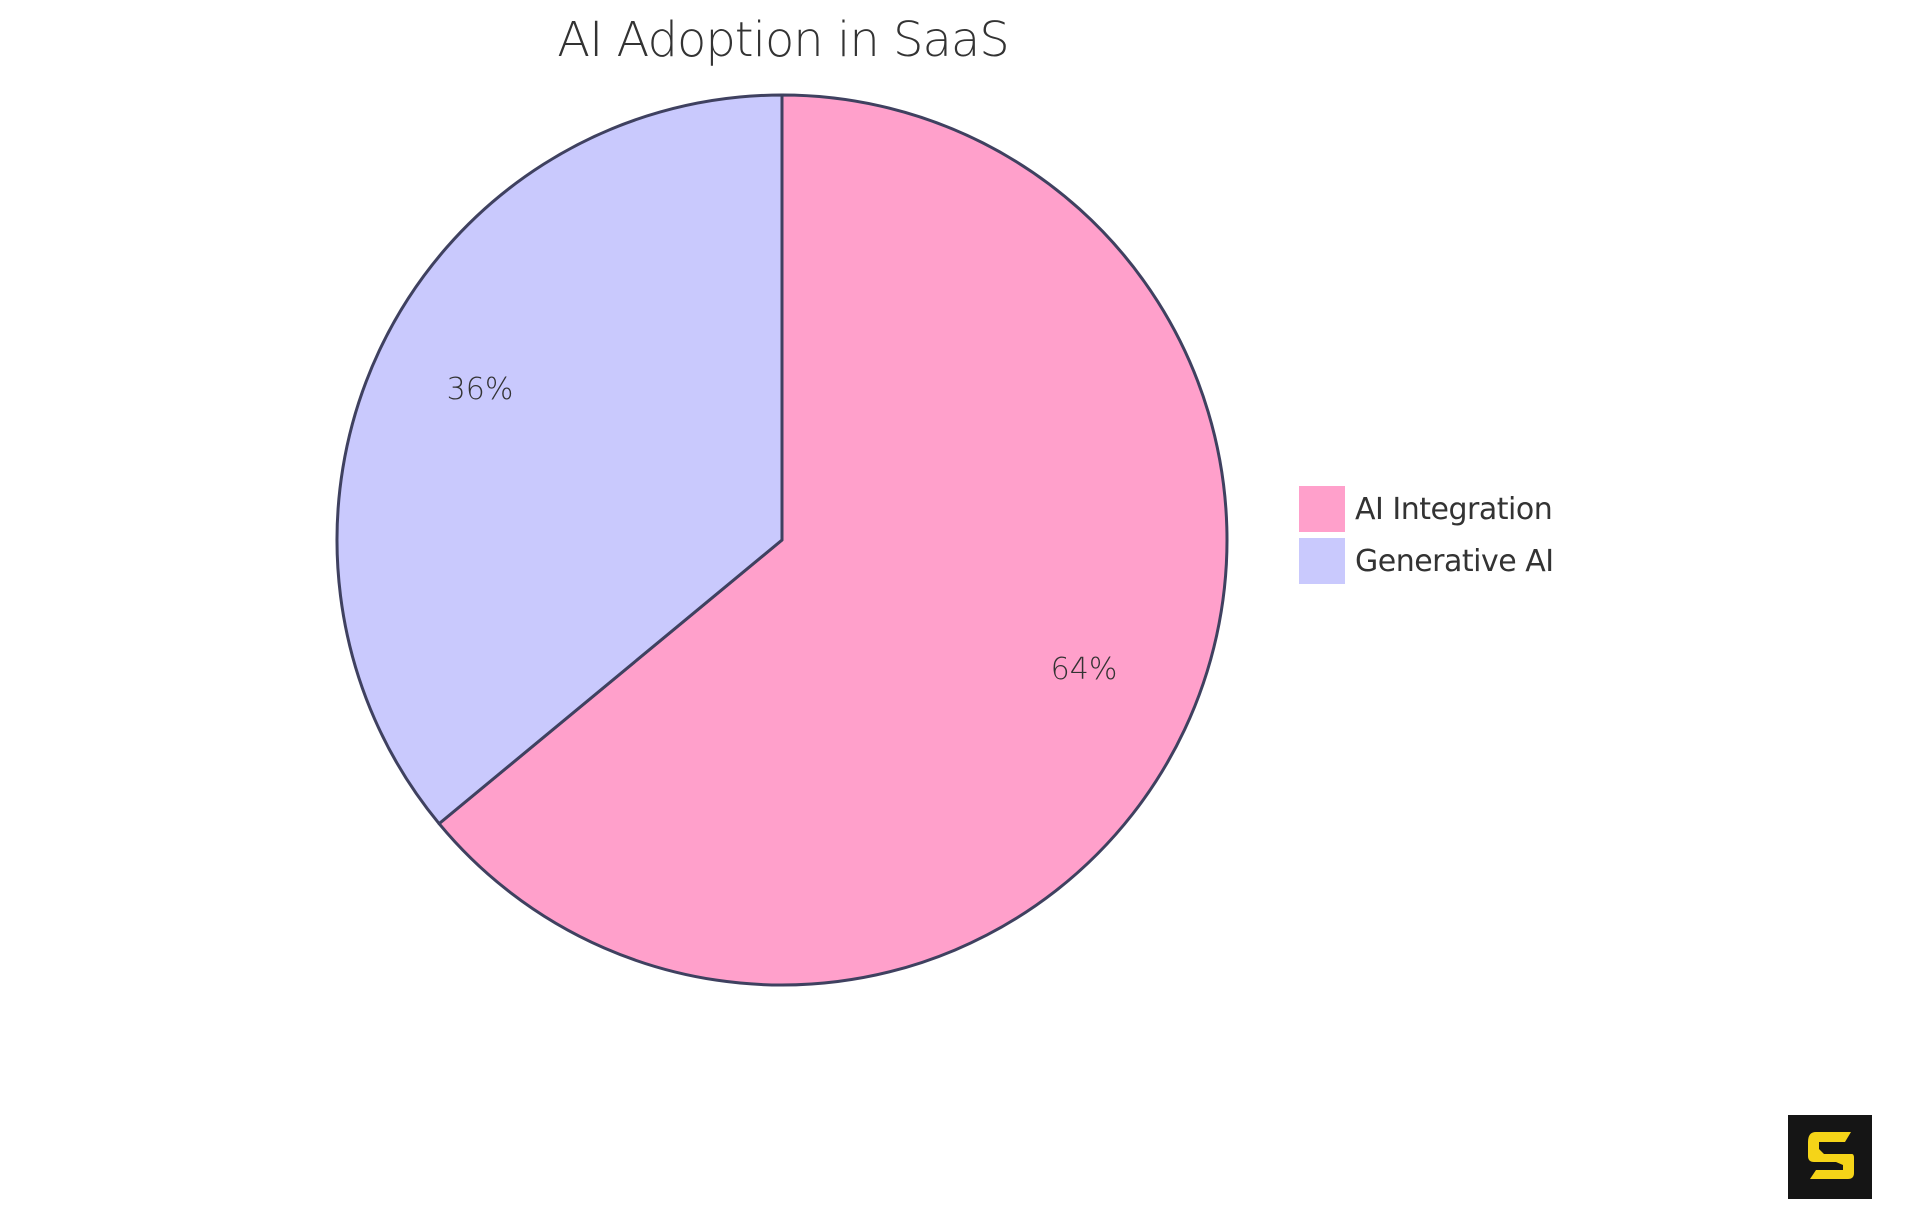 The width and height of the screenshot is (1920, 1215). Describe the element at coordinates (1454, 561) in the screenshot. I see `legend-label: Generative AI` at that location.